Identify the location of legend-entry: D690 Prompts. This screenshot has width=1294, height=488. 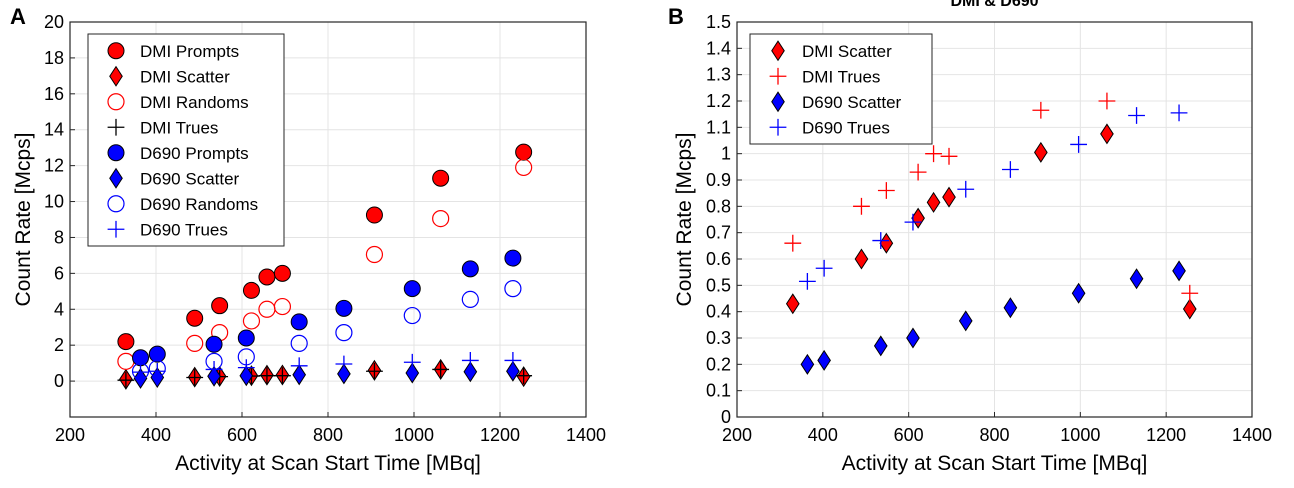
(194, 153).